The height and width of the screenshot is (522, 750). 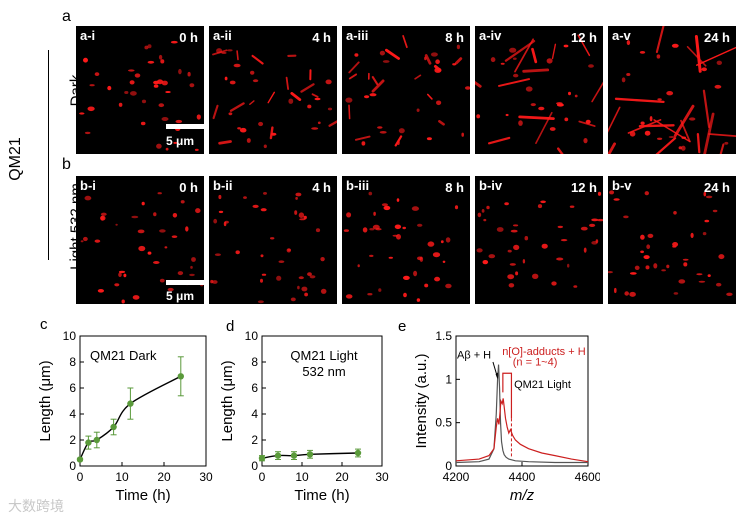 I want to click on x-tick-label: 4200, so click(x=456, y=477).